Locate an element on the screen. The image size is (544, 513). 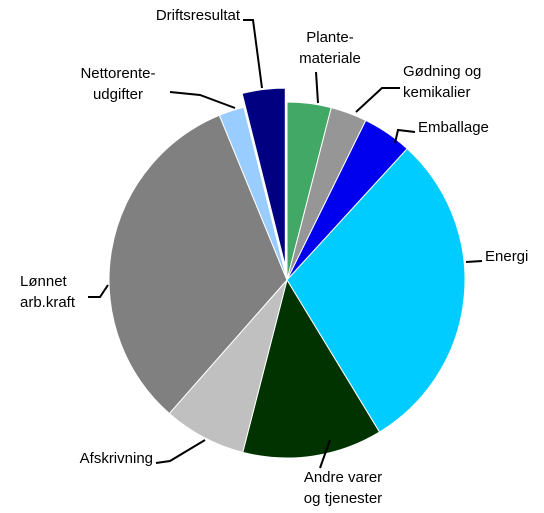
slice-label: Gødning og kemikalier is located at coordinates (442, 82).